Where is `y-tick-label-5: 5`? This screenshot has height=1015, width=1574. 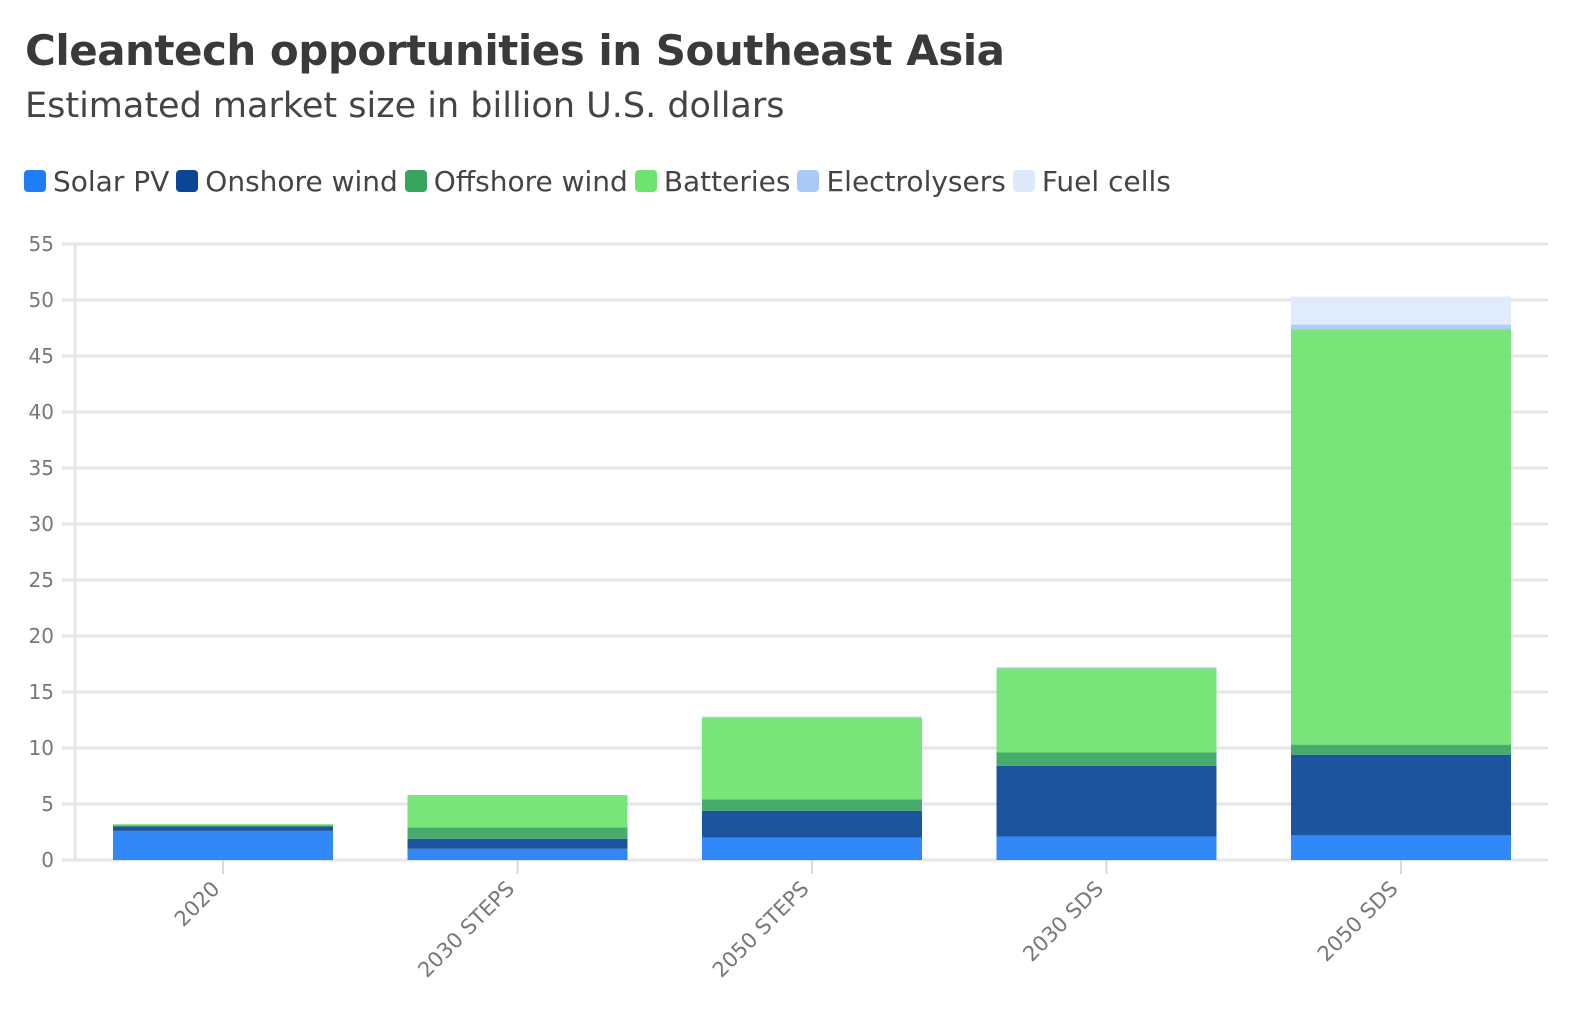
y-tick-label-5: 5 is located at coordinates (47, 804).